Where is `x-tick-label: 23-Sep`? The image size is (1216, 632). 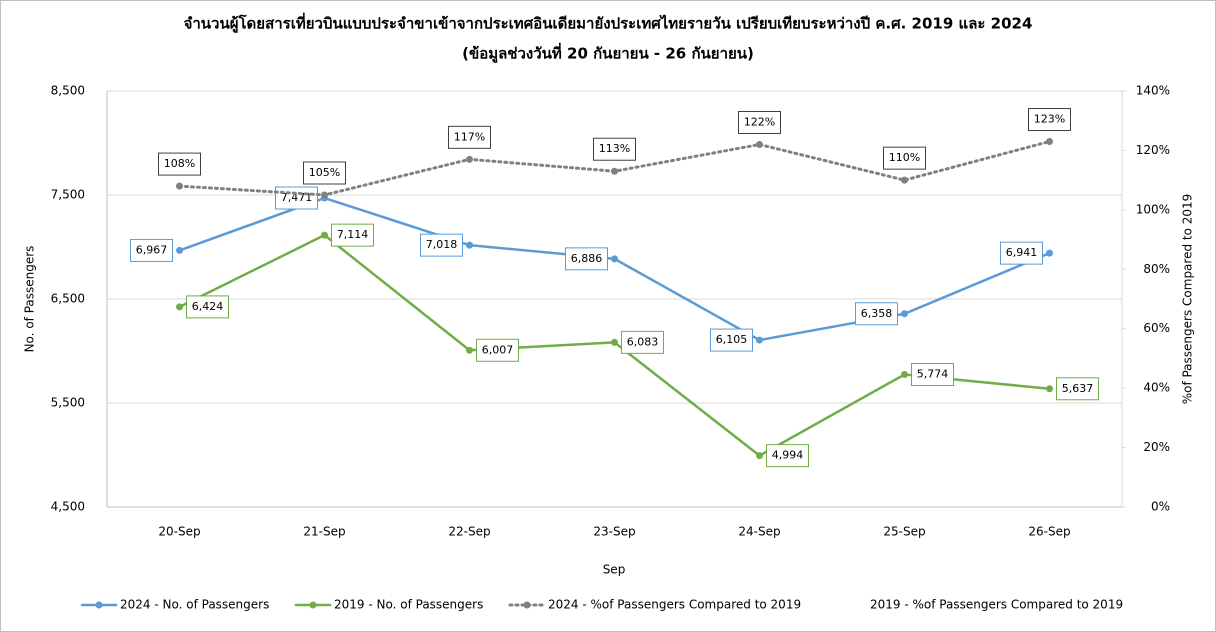 x-tick-label: 23-Sep is located at coordinates (614, 532).